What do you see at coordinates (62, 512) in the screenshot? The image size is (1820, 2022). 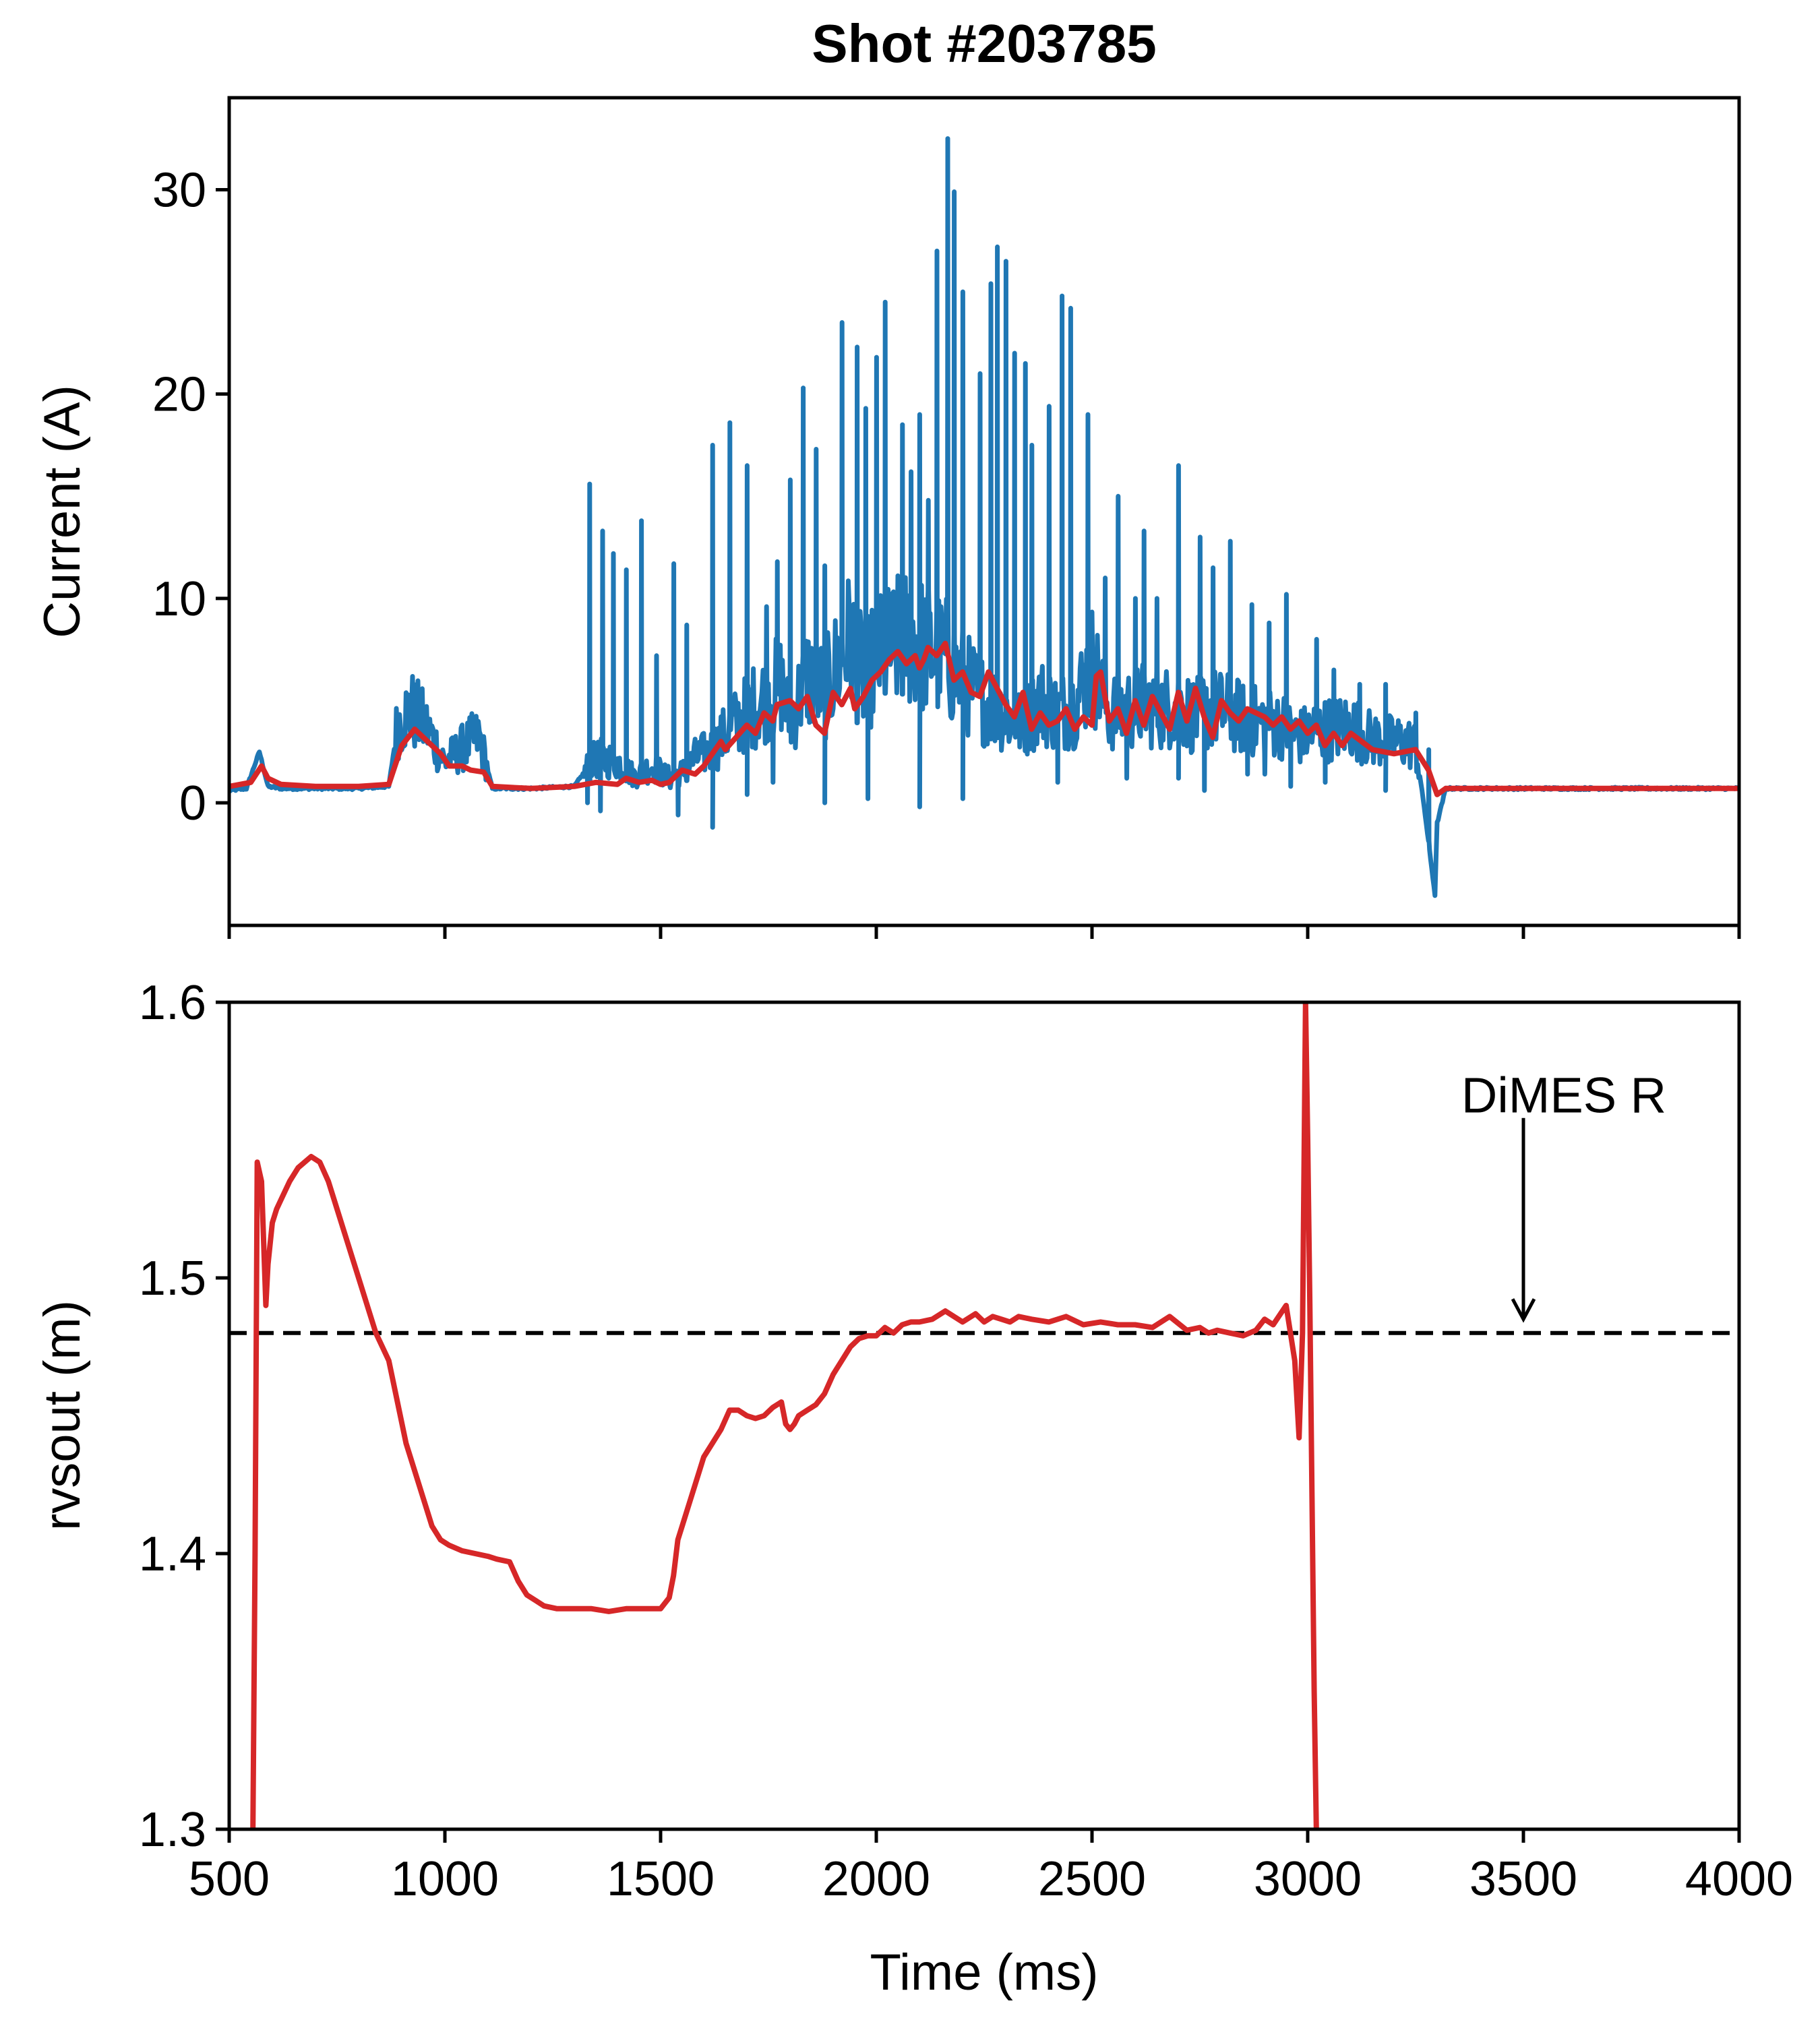 I see `top-y-axis-label: Current (A)` at bounding box center [62, 512].